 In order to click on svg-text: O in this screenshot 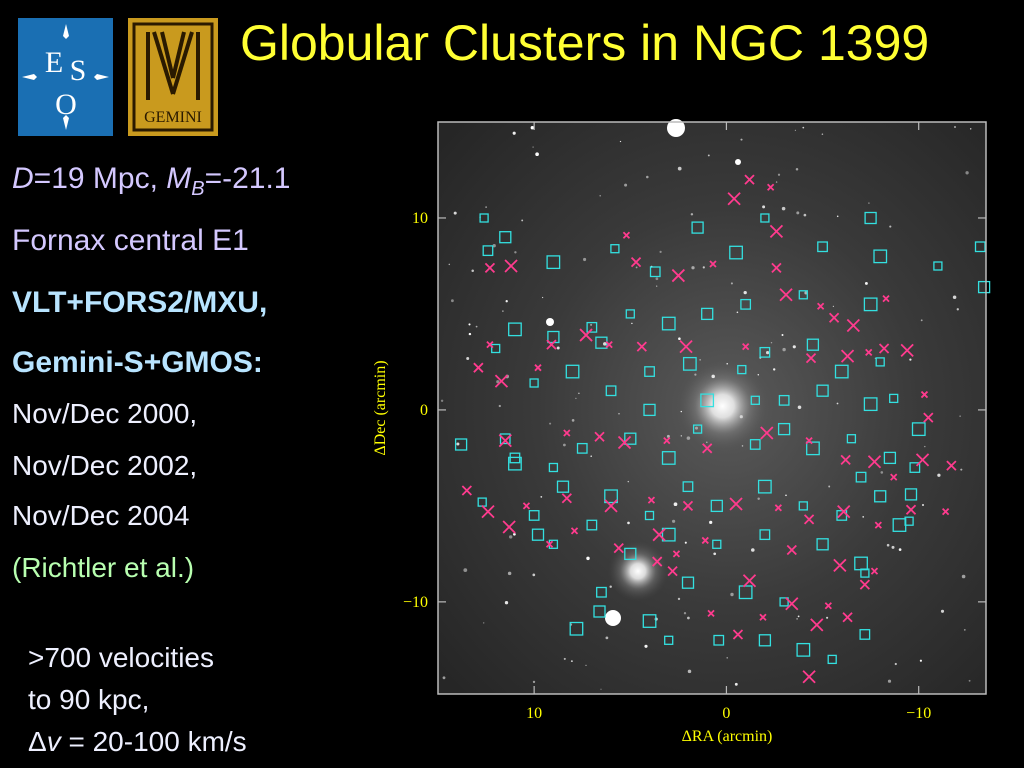, I will do `click(66, 104)`.